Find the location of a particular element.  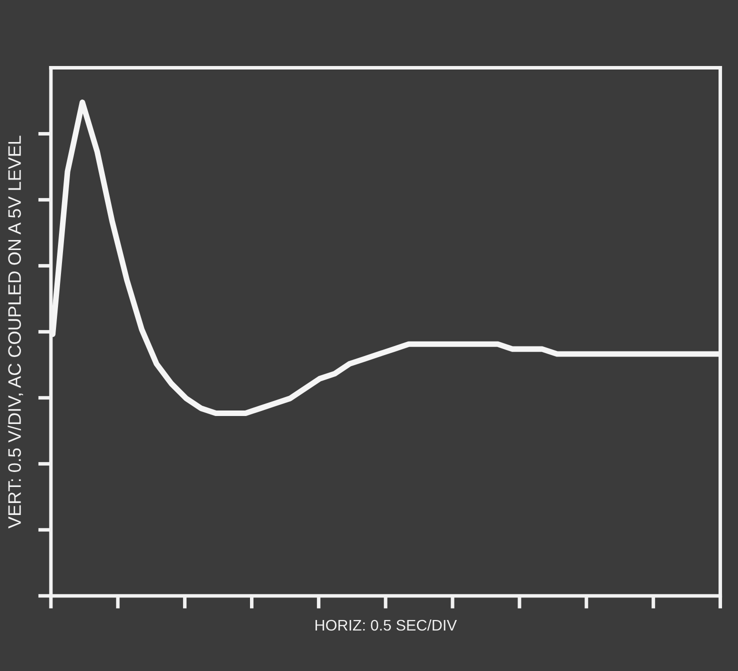

y-axis-title: VERT: 0.5 V/DIV, AC COUPLED ON A 5V LEVEL is located at coordinates (16, 332).